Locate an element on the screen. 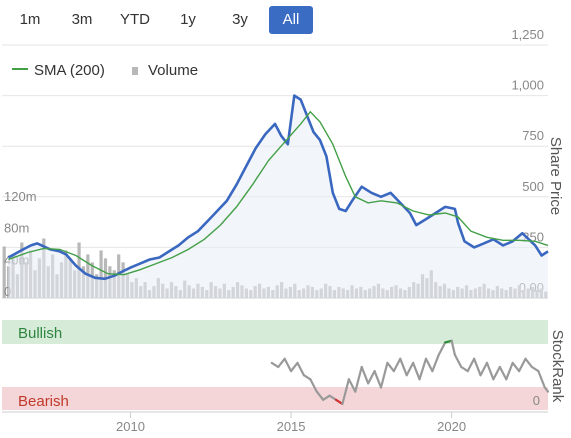 This screenshot has width=571, height=438. x-tick-label: 2015 is located at coordinates (291, 426).